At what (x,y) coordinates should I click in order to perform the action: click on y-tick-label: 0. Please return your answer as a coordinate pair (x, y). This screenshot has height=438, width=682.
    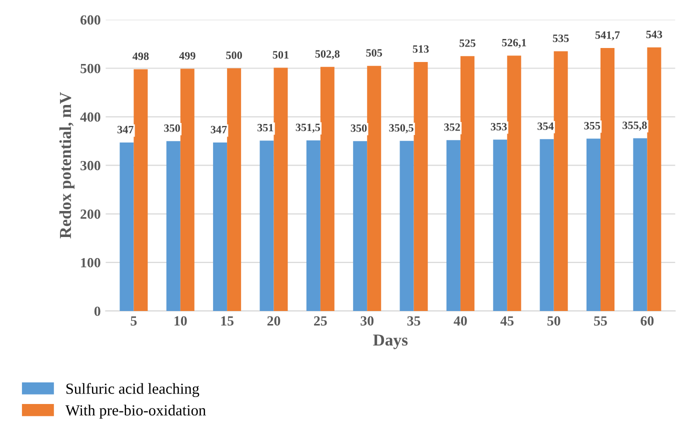
    Looking at the image, I should click on (97, 311).